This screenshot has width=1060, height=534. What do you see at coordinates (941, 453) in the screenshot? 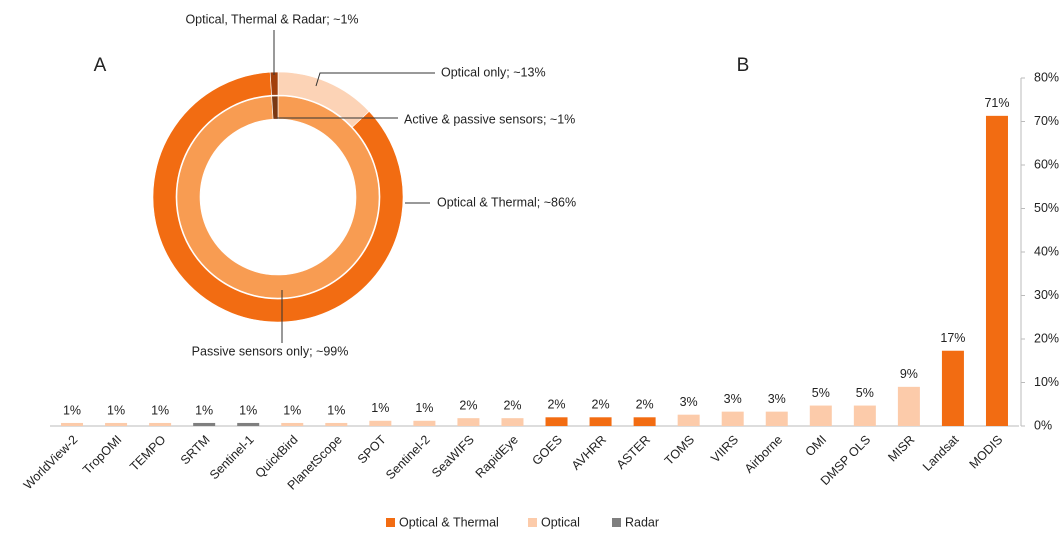
I see `x-tick-label: Landsat` at bounding box center [941, 453].